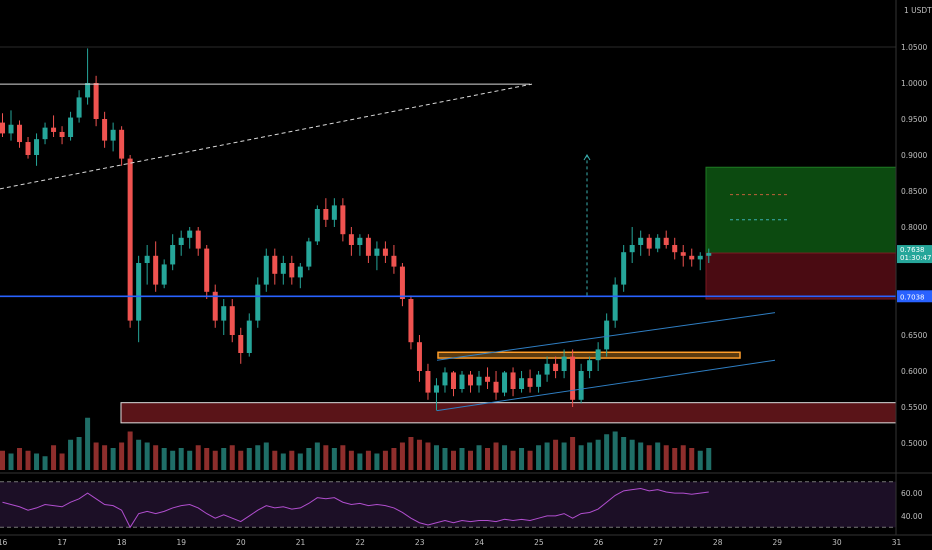 Image resolution: width=932 pixels, height=550 pixels. I want to click on rsi-tick-label: 40.00, so click(912, 516).